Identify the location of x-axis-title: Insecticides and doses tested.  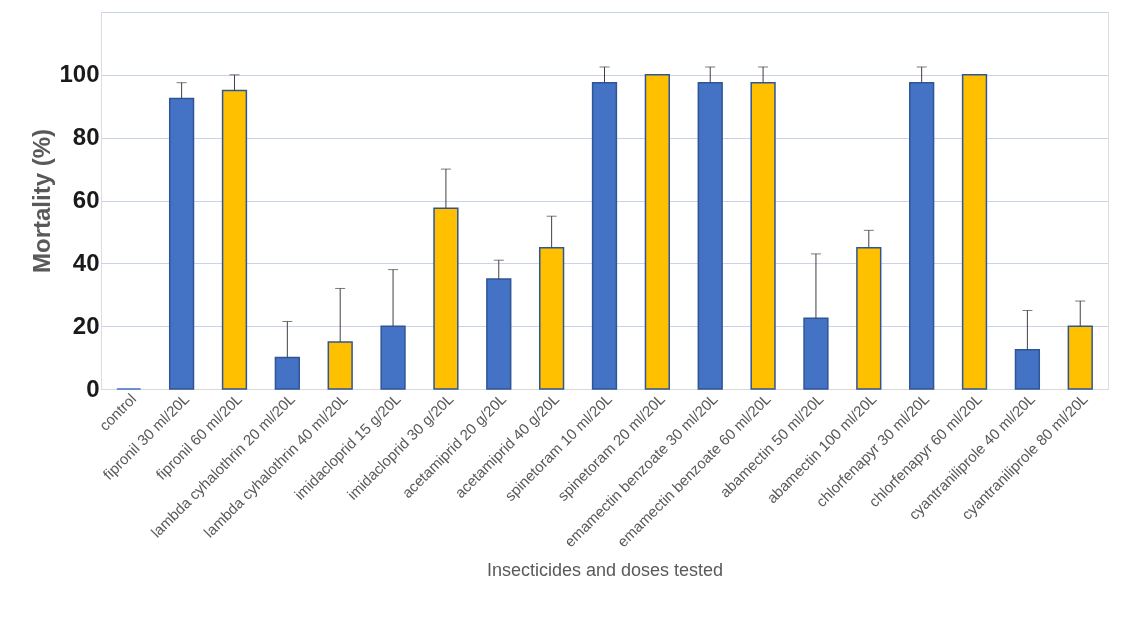
(605, 570).